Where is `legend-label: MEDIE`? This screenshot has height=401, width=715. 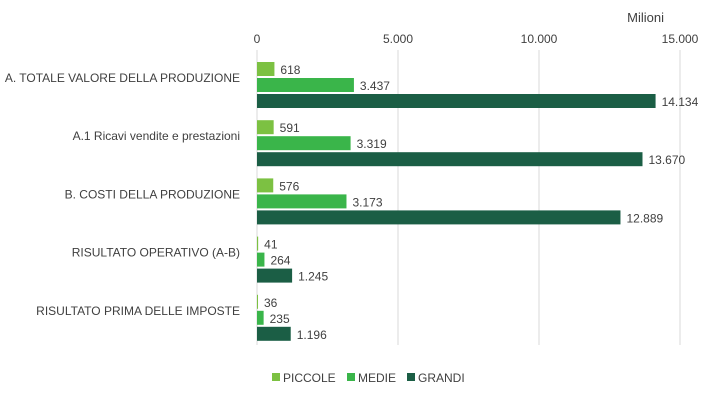
legend-label: MEDIE is located at coordinates (377, 378).